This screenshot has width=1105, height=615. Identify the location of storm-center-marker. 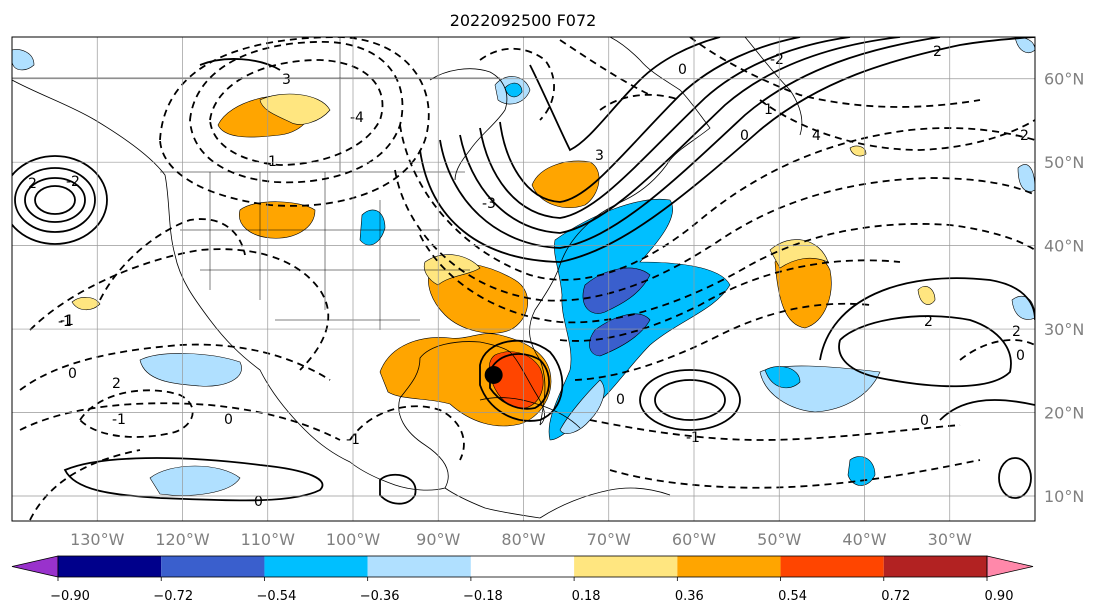
(493, 374).